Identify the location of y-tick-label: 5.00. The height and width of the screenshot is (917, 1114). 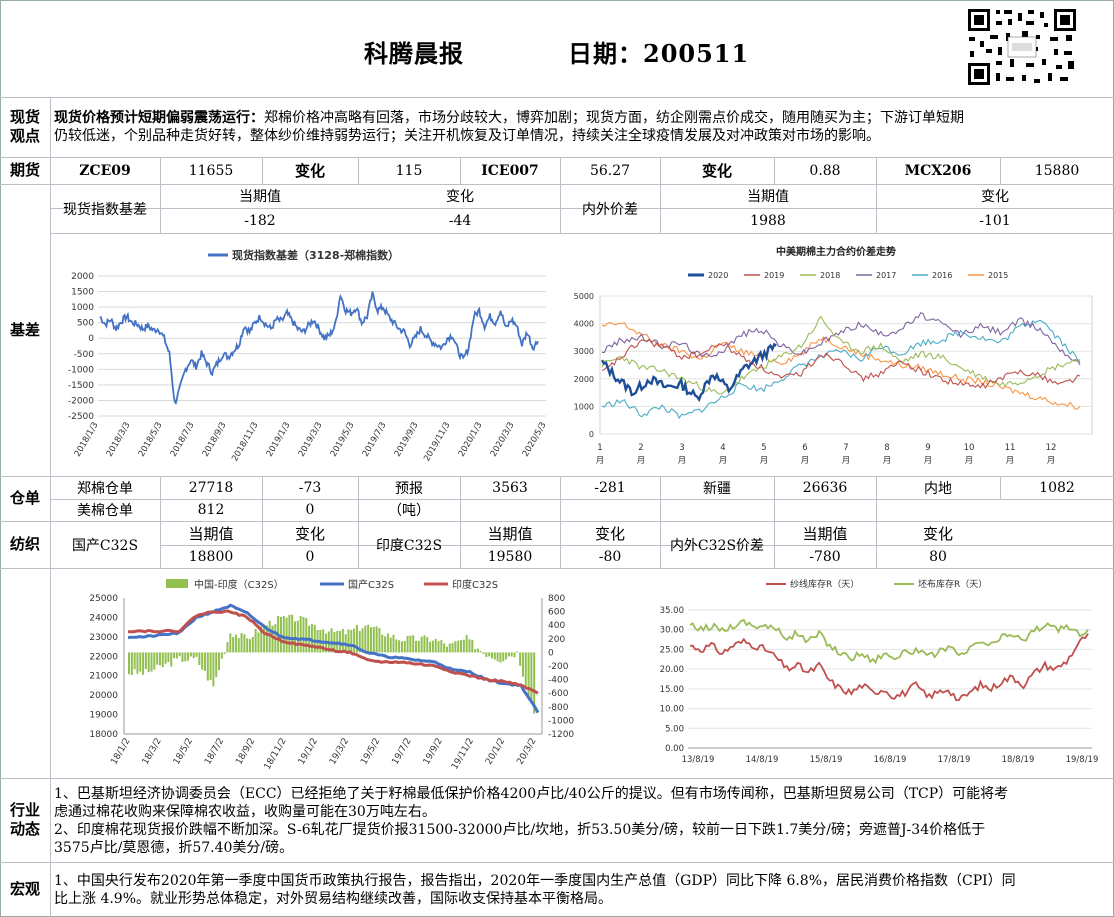
(674, 729).